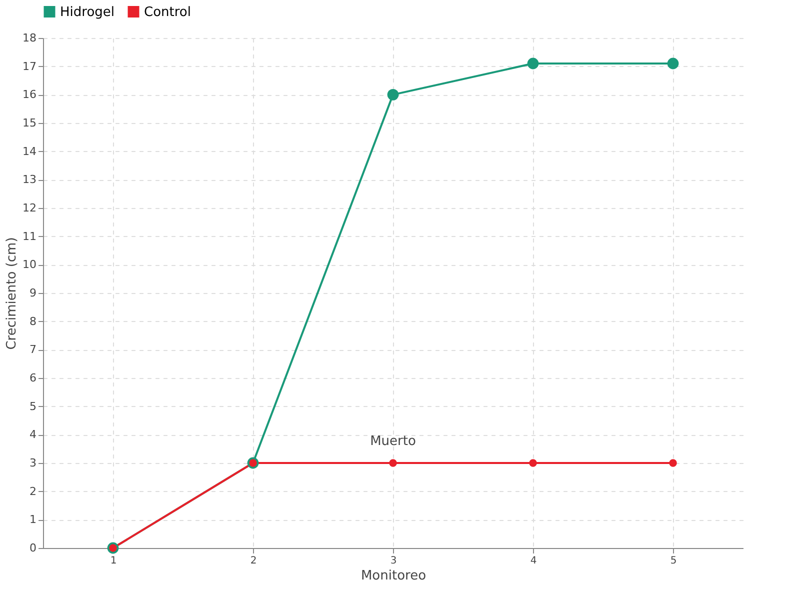 Image resolution: width=800 pixels, height=600 pixels. Describe the element at coordinates (33, 463) in the screenshot. I see `y-tick-label: 3` at that location.